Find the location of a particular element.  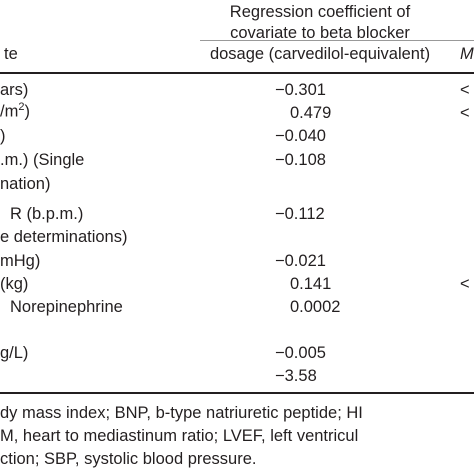

covariate-column-header: te is located at coordinates (11, 54).